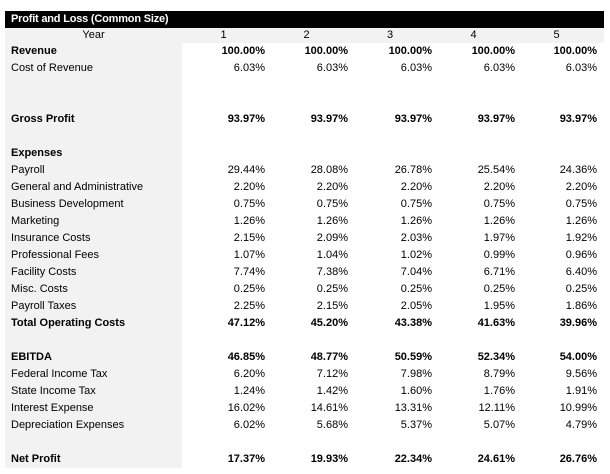 The width and height of the screenshot is (610, 474). I want to click on table-row: Marketing 1.26% 1.26% 1.26% 1.26% 1.26%, so click(304, 221).